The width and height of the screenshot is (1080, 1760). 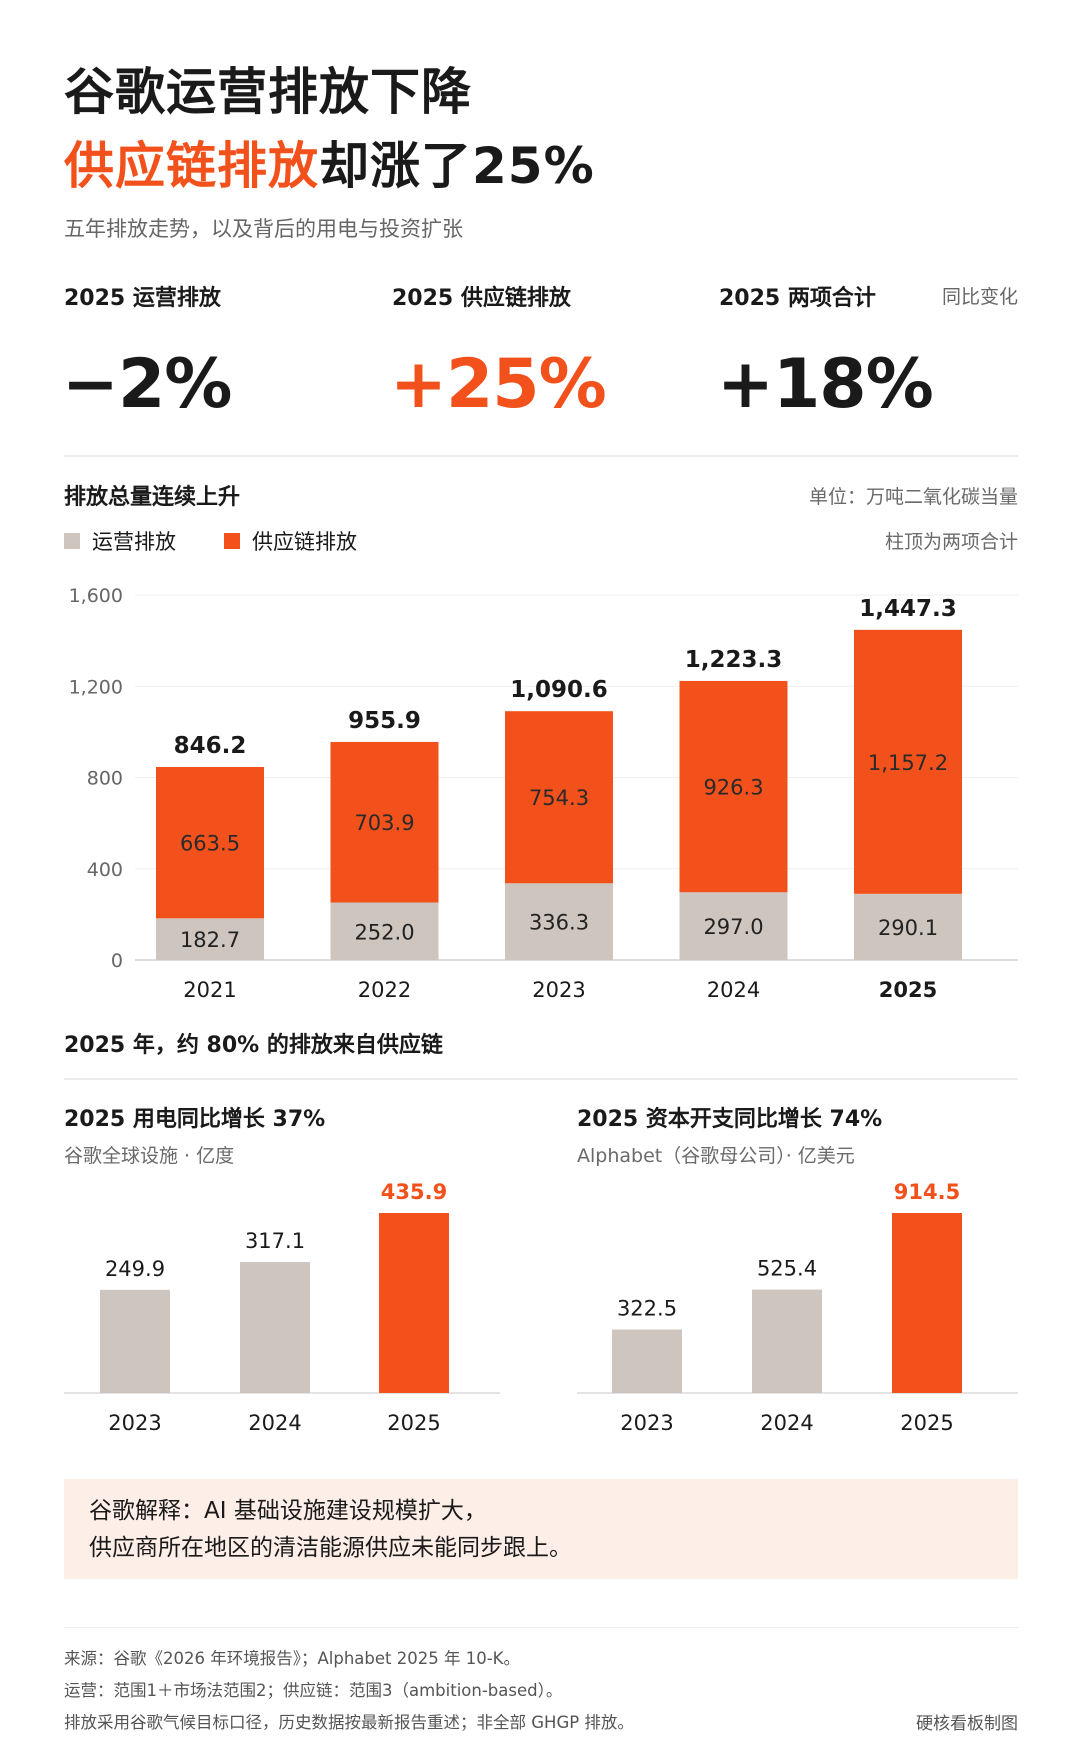 What do you see at coordinates (72, 541) in the screenshot?
I see `legend-swatch-operations` at bounding box center [72, 541].